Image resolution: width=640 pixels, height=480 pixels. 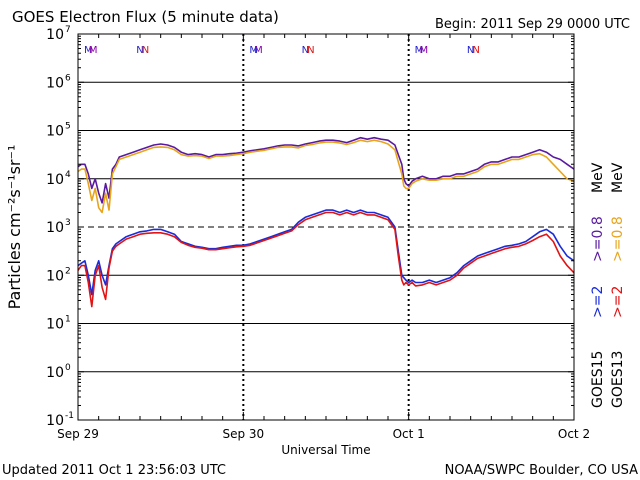 I want to click on legend-g13-2: >=2, so click(x=618, y=302).